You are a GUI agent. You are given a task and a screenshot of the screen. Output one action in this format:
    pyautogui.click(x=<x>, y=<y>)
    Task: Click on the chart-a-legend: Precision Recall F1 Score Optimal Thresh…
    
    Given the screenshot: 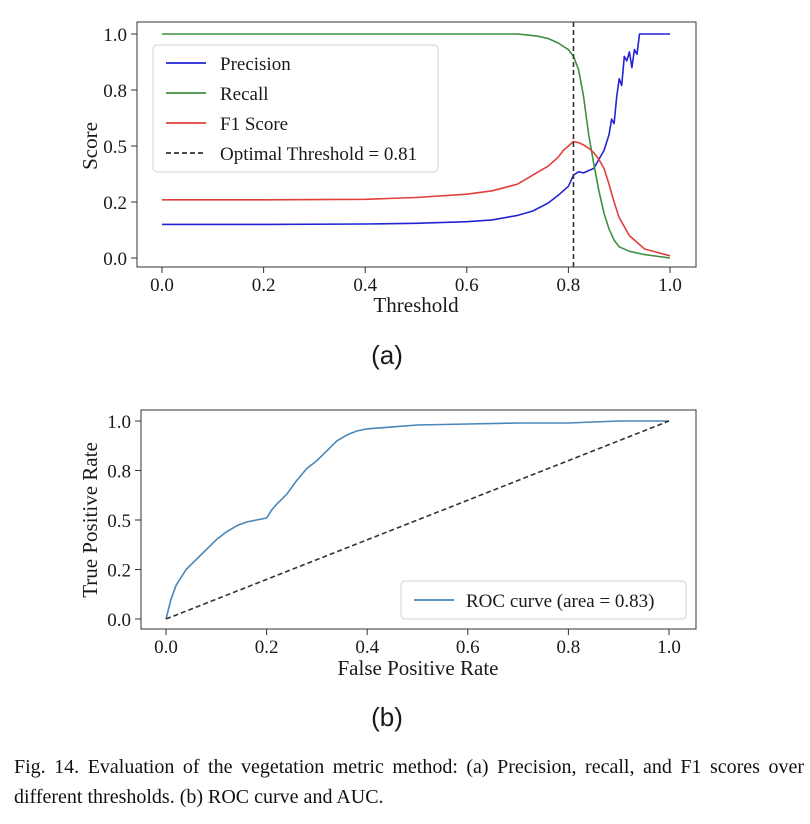 What is the action you would take?
    pyautogui.click(x=295, y=108)
    